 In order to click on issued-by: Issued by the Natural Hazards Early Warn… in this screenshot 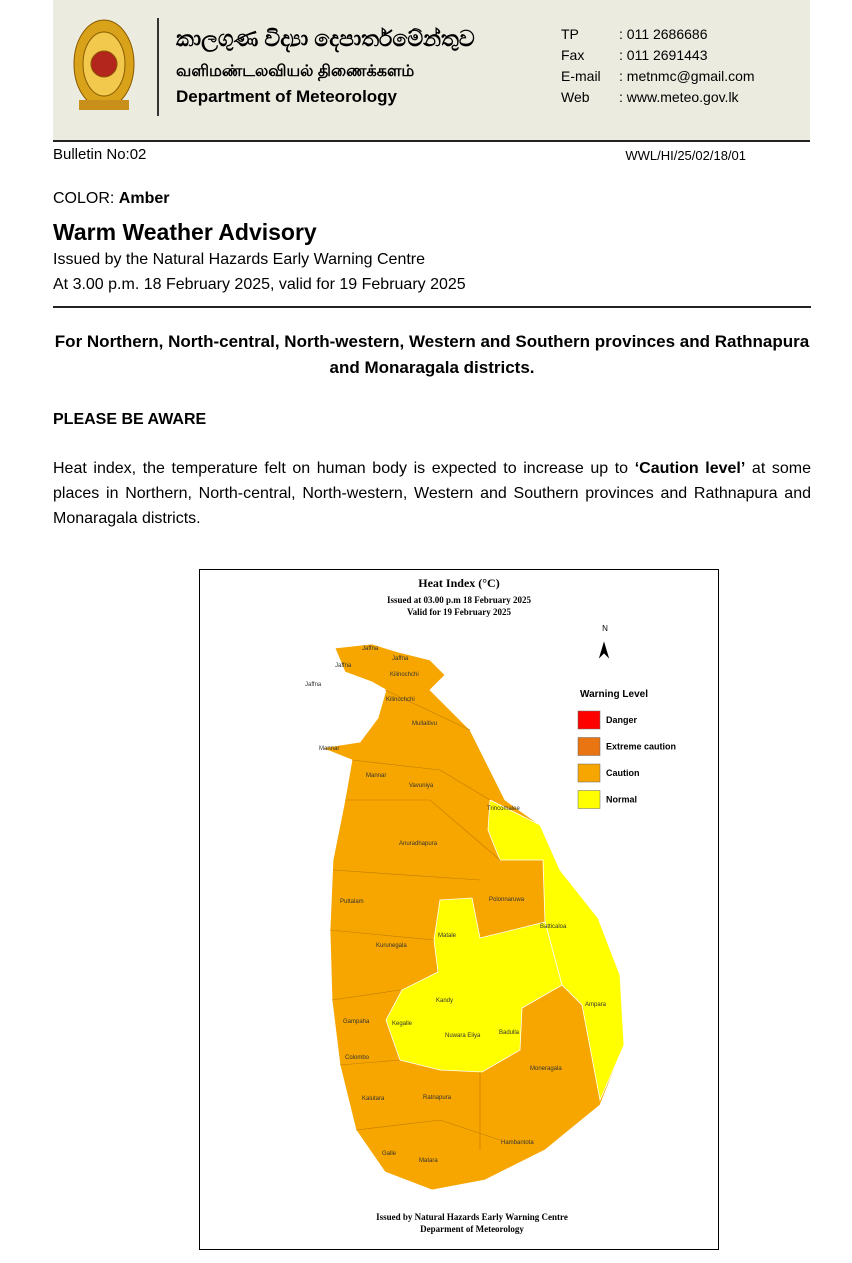, I will do `click(239, 259)`.